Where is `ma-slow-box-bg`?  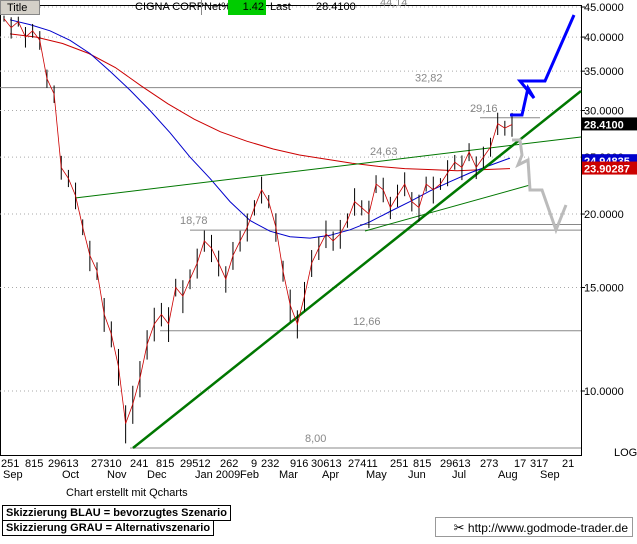
ma-slow-box-bg is located at coordinates (609, 168).